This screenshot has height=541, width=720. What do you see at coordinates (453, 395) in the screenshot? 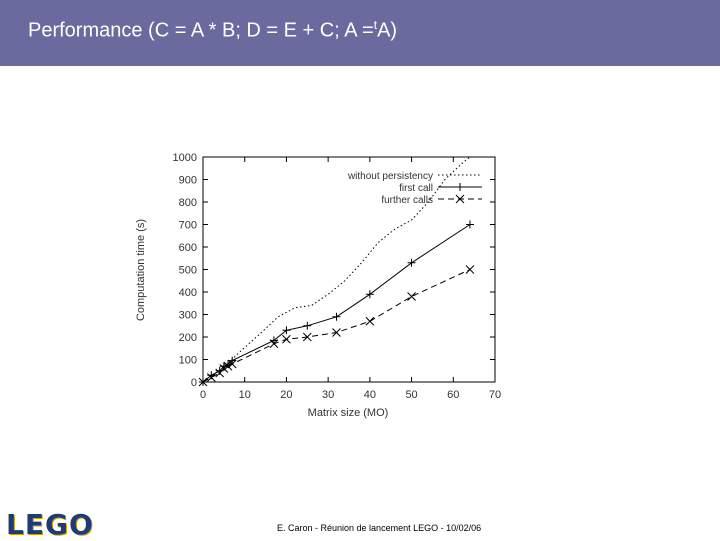
I see `x-tick-label: 60` at bounding box center [453, 395].